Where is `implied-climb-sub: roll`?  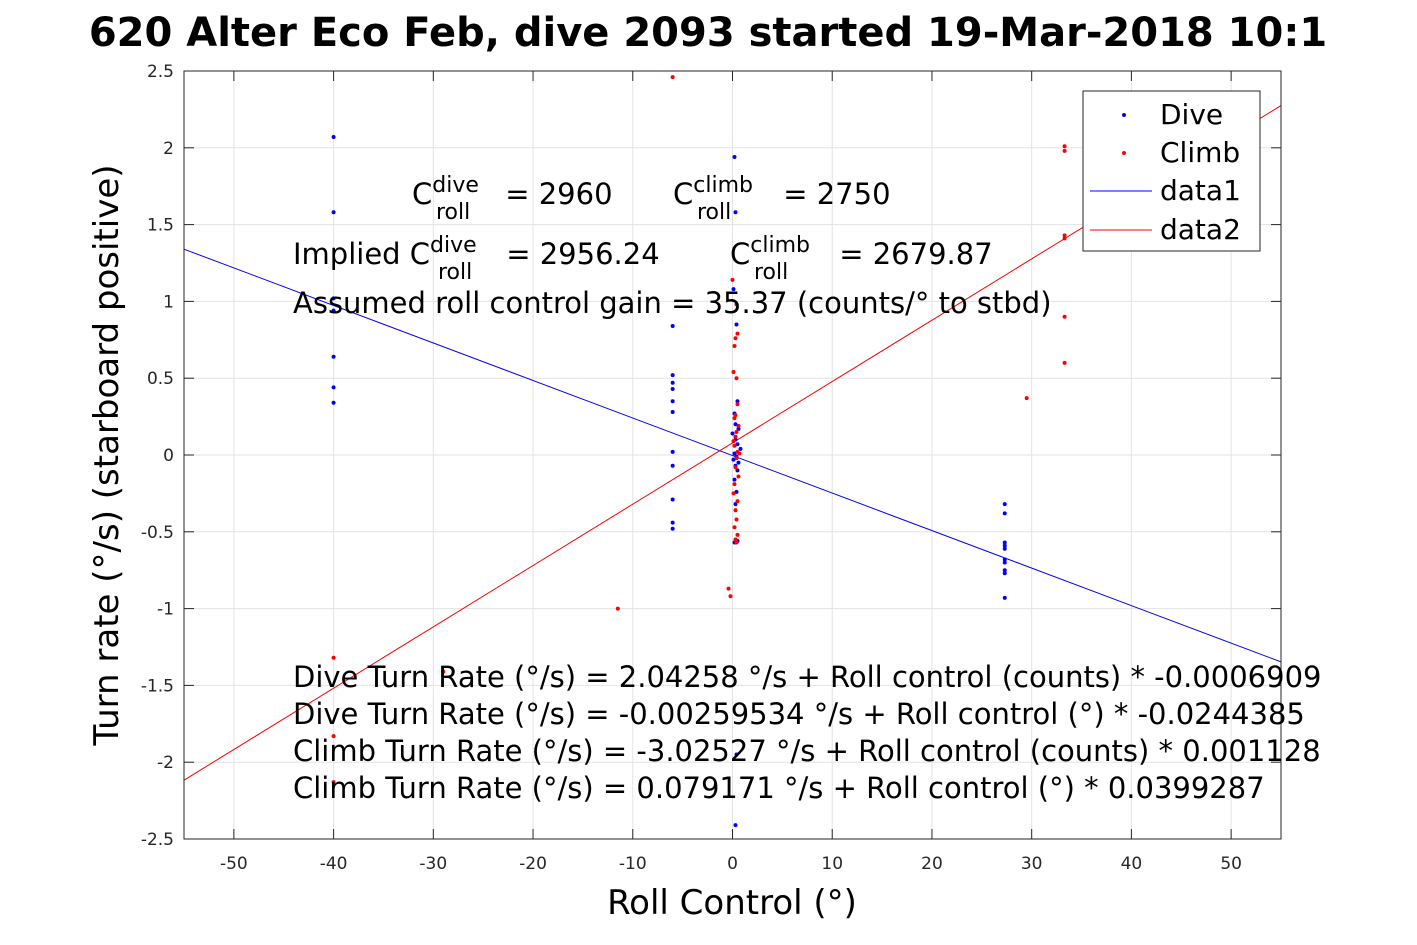
implied-climb-sub: roll is located at coordinates (771, 272).